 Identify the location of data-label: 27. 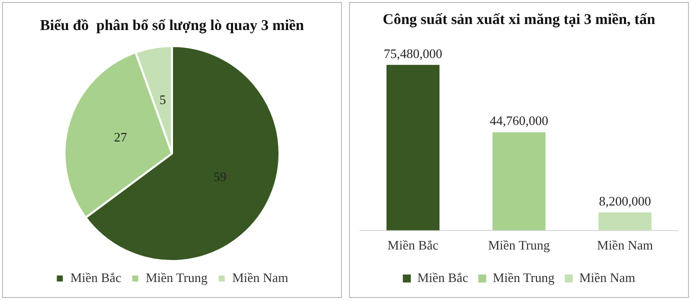
(121, 136).